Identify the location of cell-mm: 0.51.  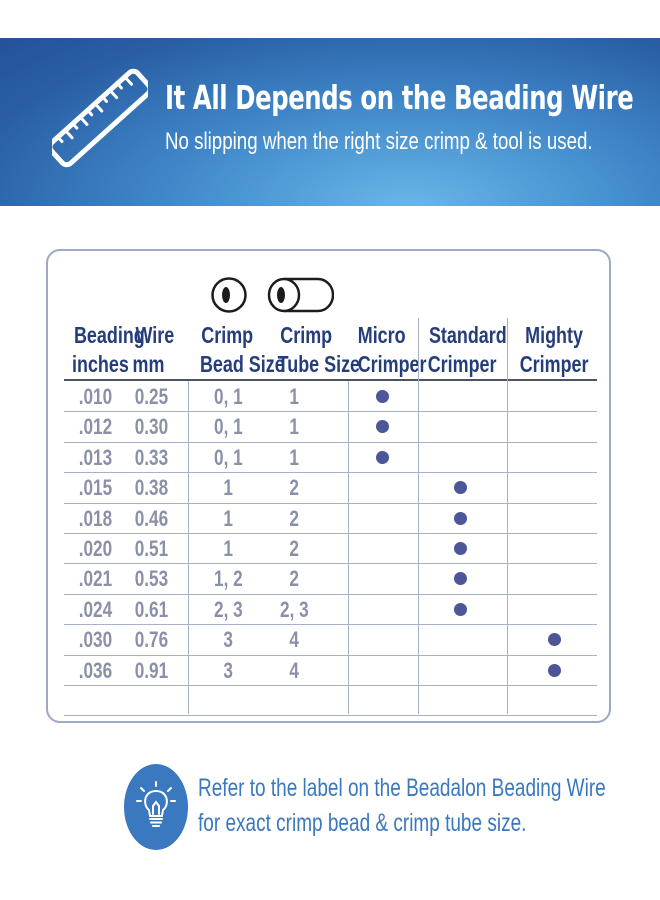
(151, 548).